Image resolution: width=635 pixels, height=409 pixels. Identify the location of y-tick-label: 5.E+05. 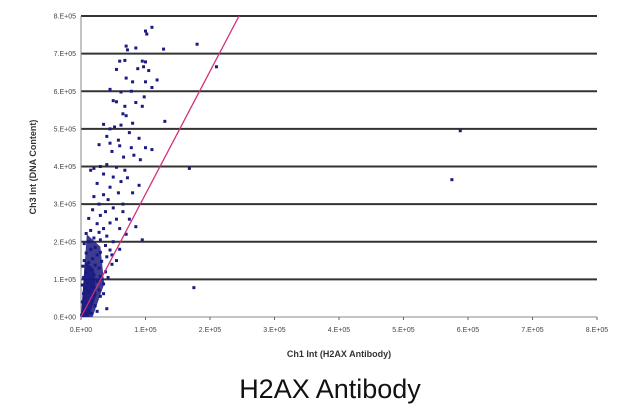
(65, 129).